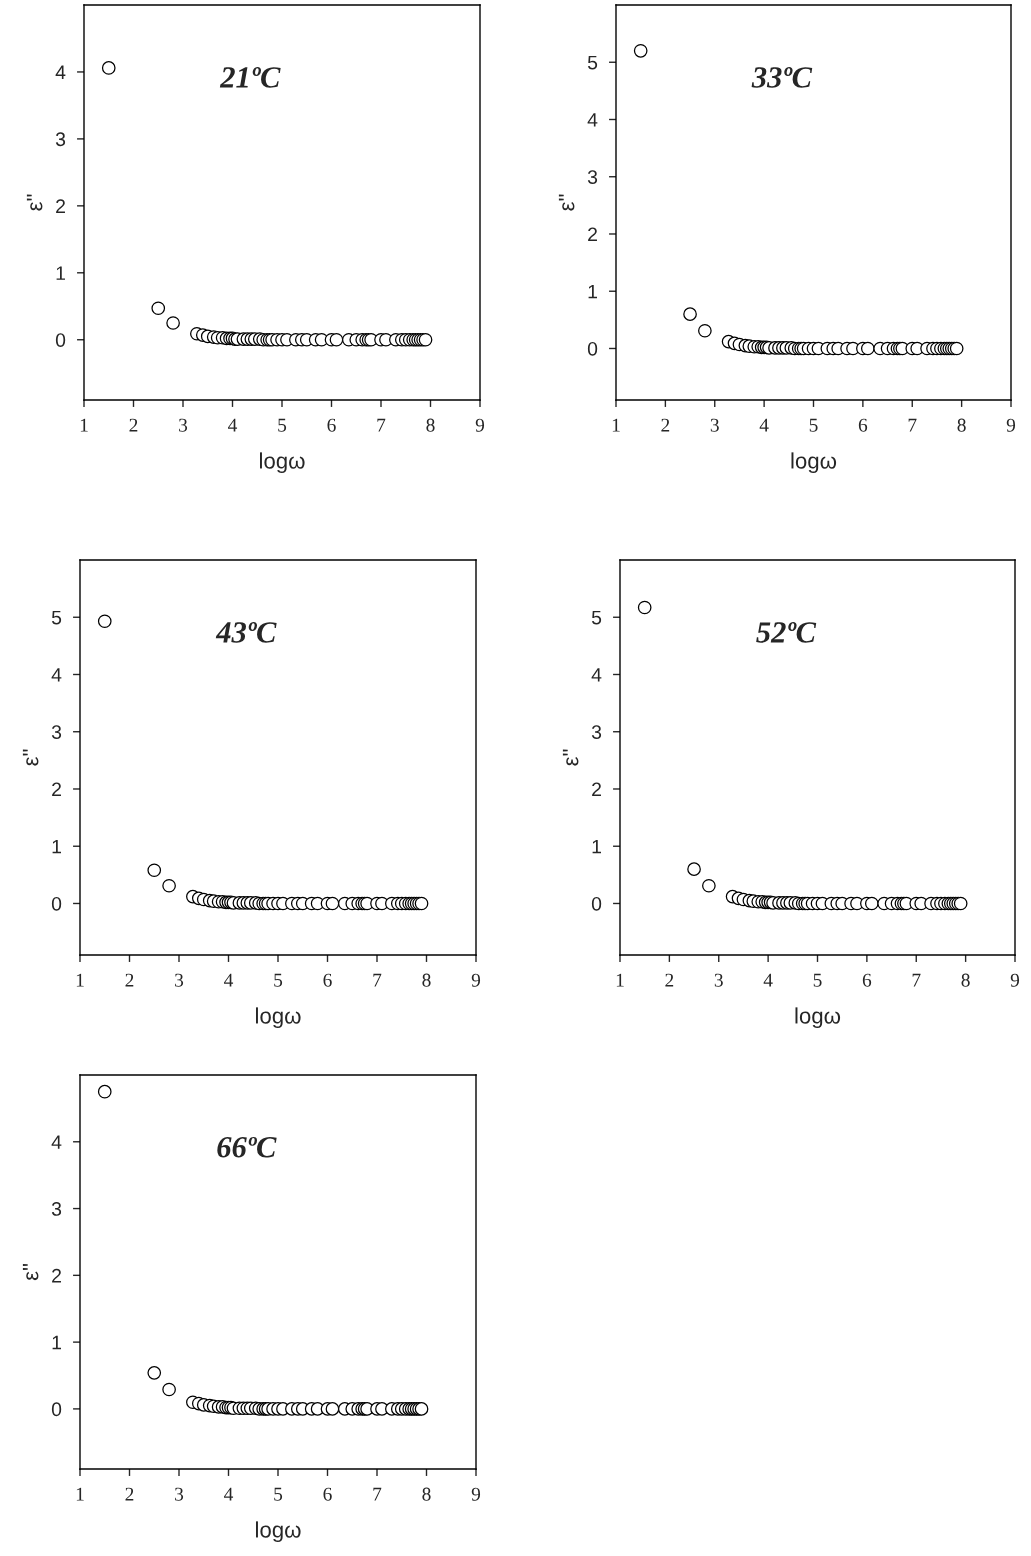 The height and width of the screenshot is (1556, 1031). Describe the element at coordinates (246, 632) in the screenshot. I see `annotation: 43ºC` at that location.